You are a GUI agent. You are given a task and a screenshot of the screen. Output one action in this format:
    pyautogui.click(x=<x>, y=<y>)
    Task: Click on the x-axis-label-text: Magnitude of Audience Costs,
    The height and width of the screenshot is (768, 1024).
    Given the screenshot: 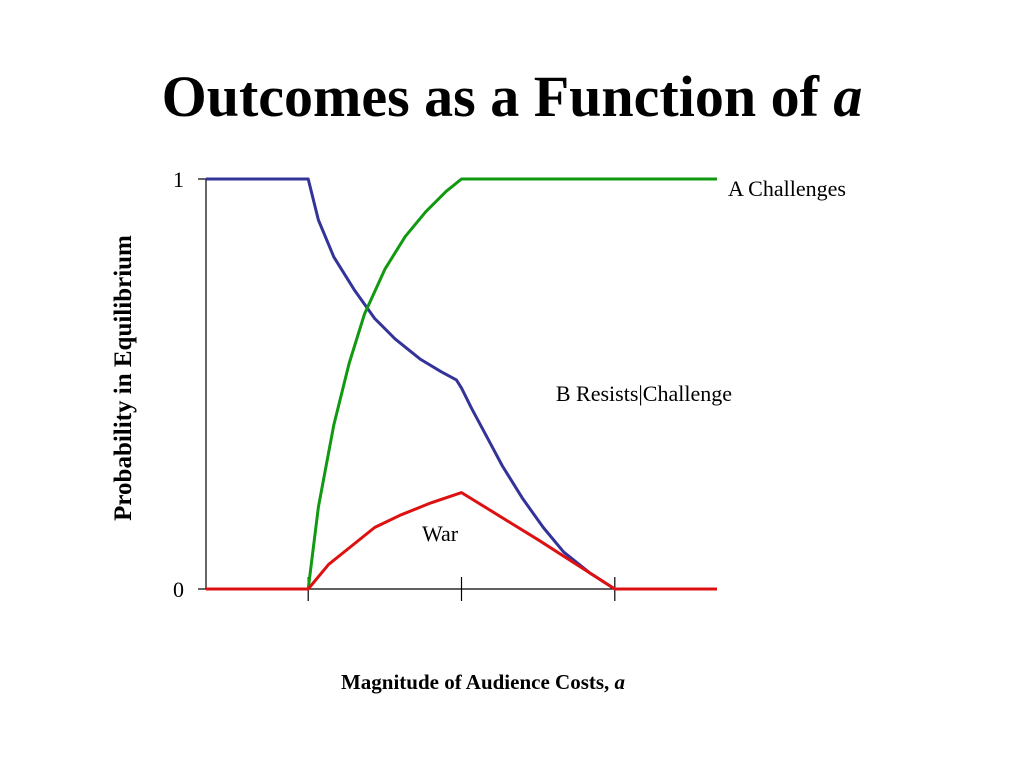 What is the action you would take?
    pyautogui.click(x=475, y=682)
    